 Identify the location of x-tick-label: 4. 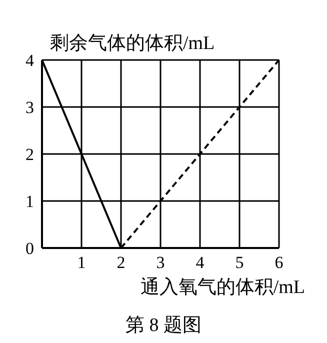
(200, 262).